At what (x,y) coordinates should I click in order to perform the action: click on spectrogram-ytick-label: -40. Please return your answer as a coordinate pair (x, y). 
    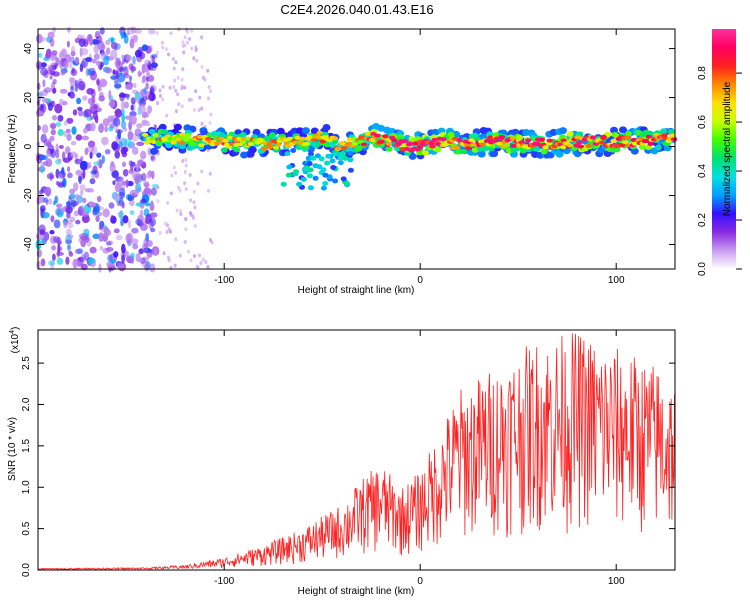
    Looking at the image, I should click on (28, 244).